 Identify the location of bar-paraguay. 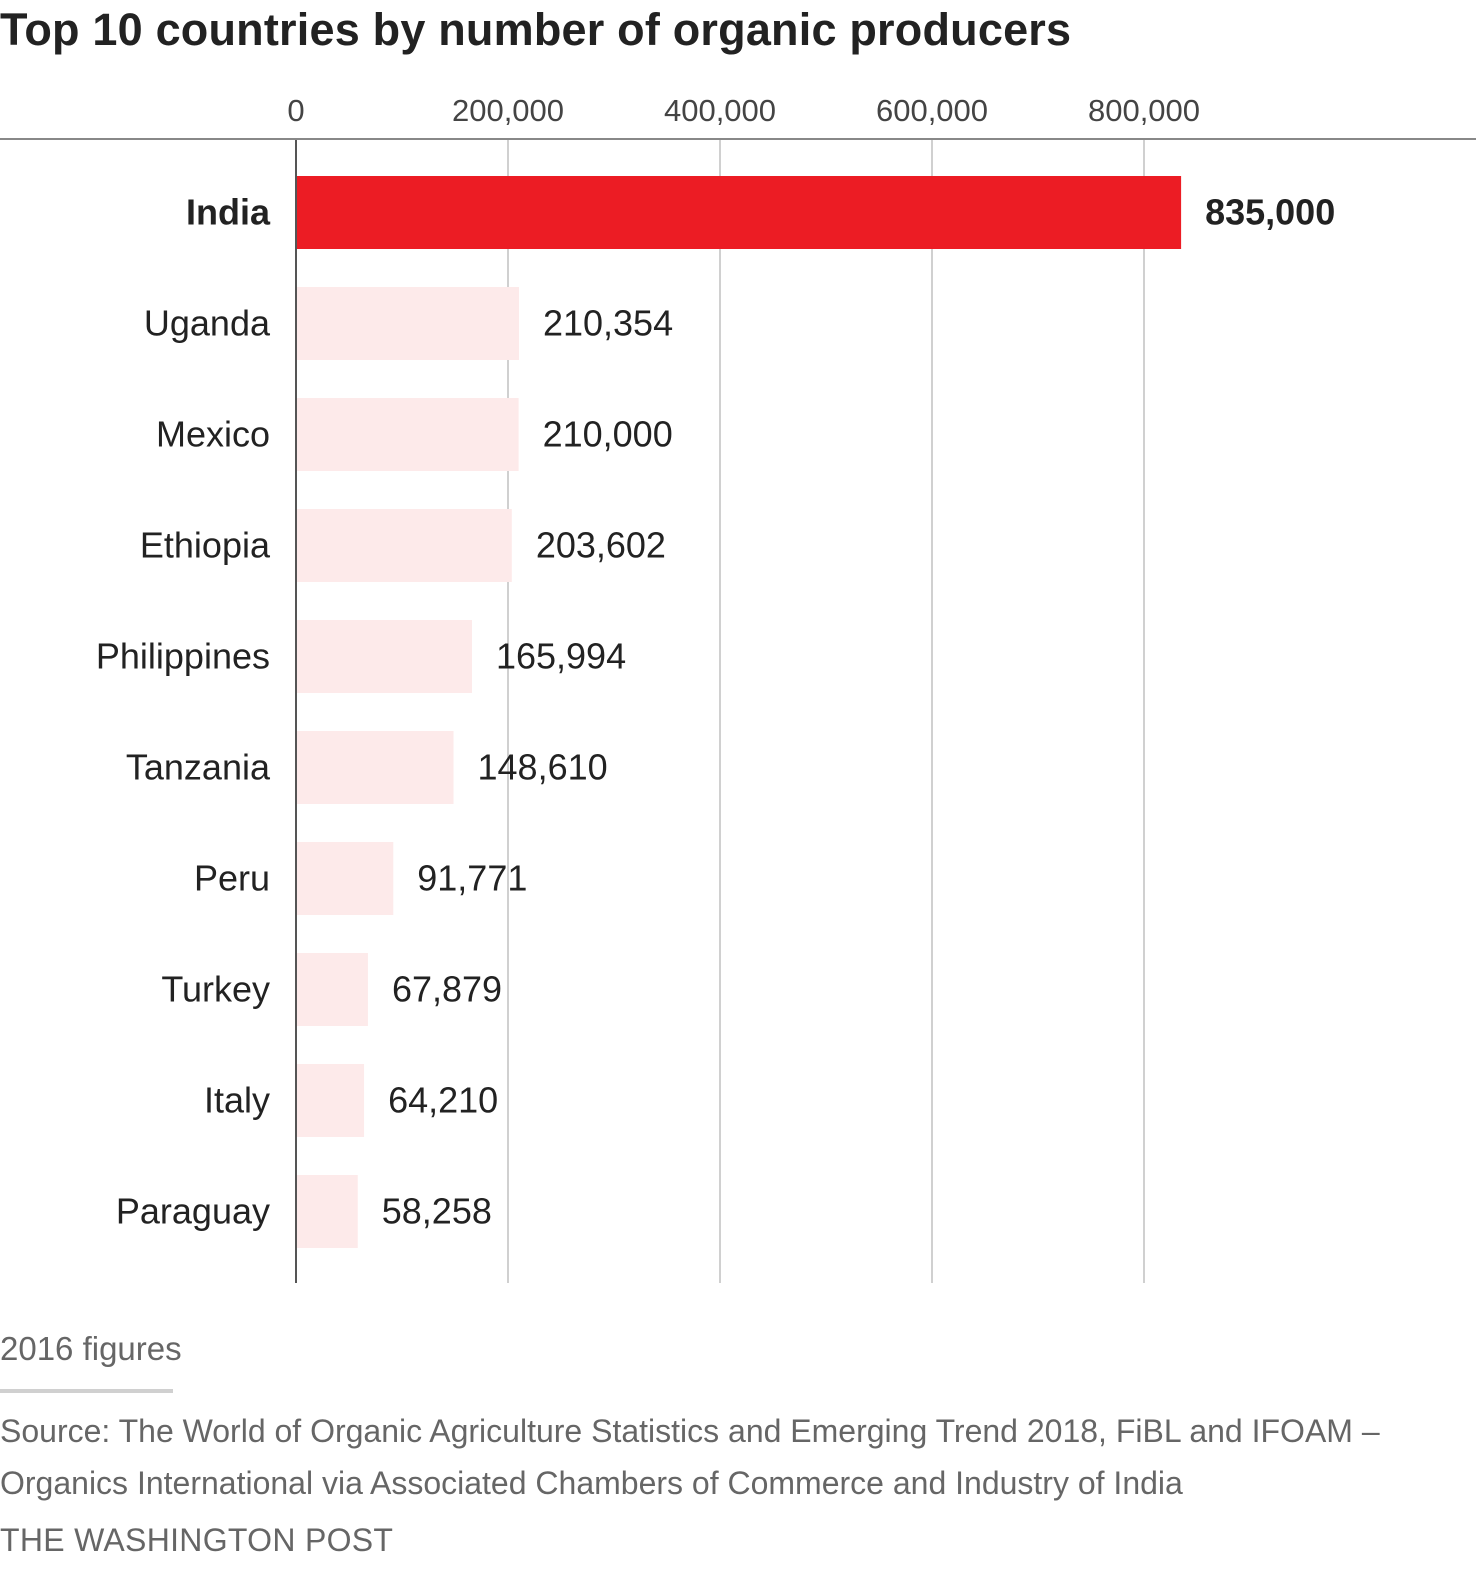
(327, 1211).